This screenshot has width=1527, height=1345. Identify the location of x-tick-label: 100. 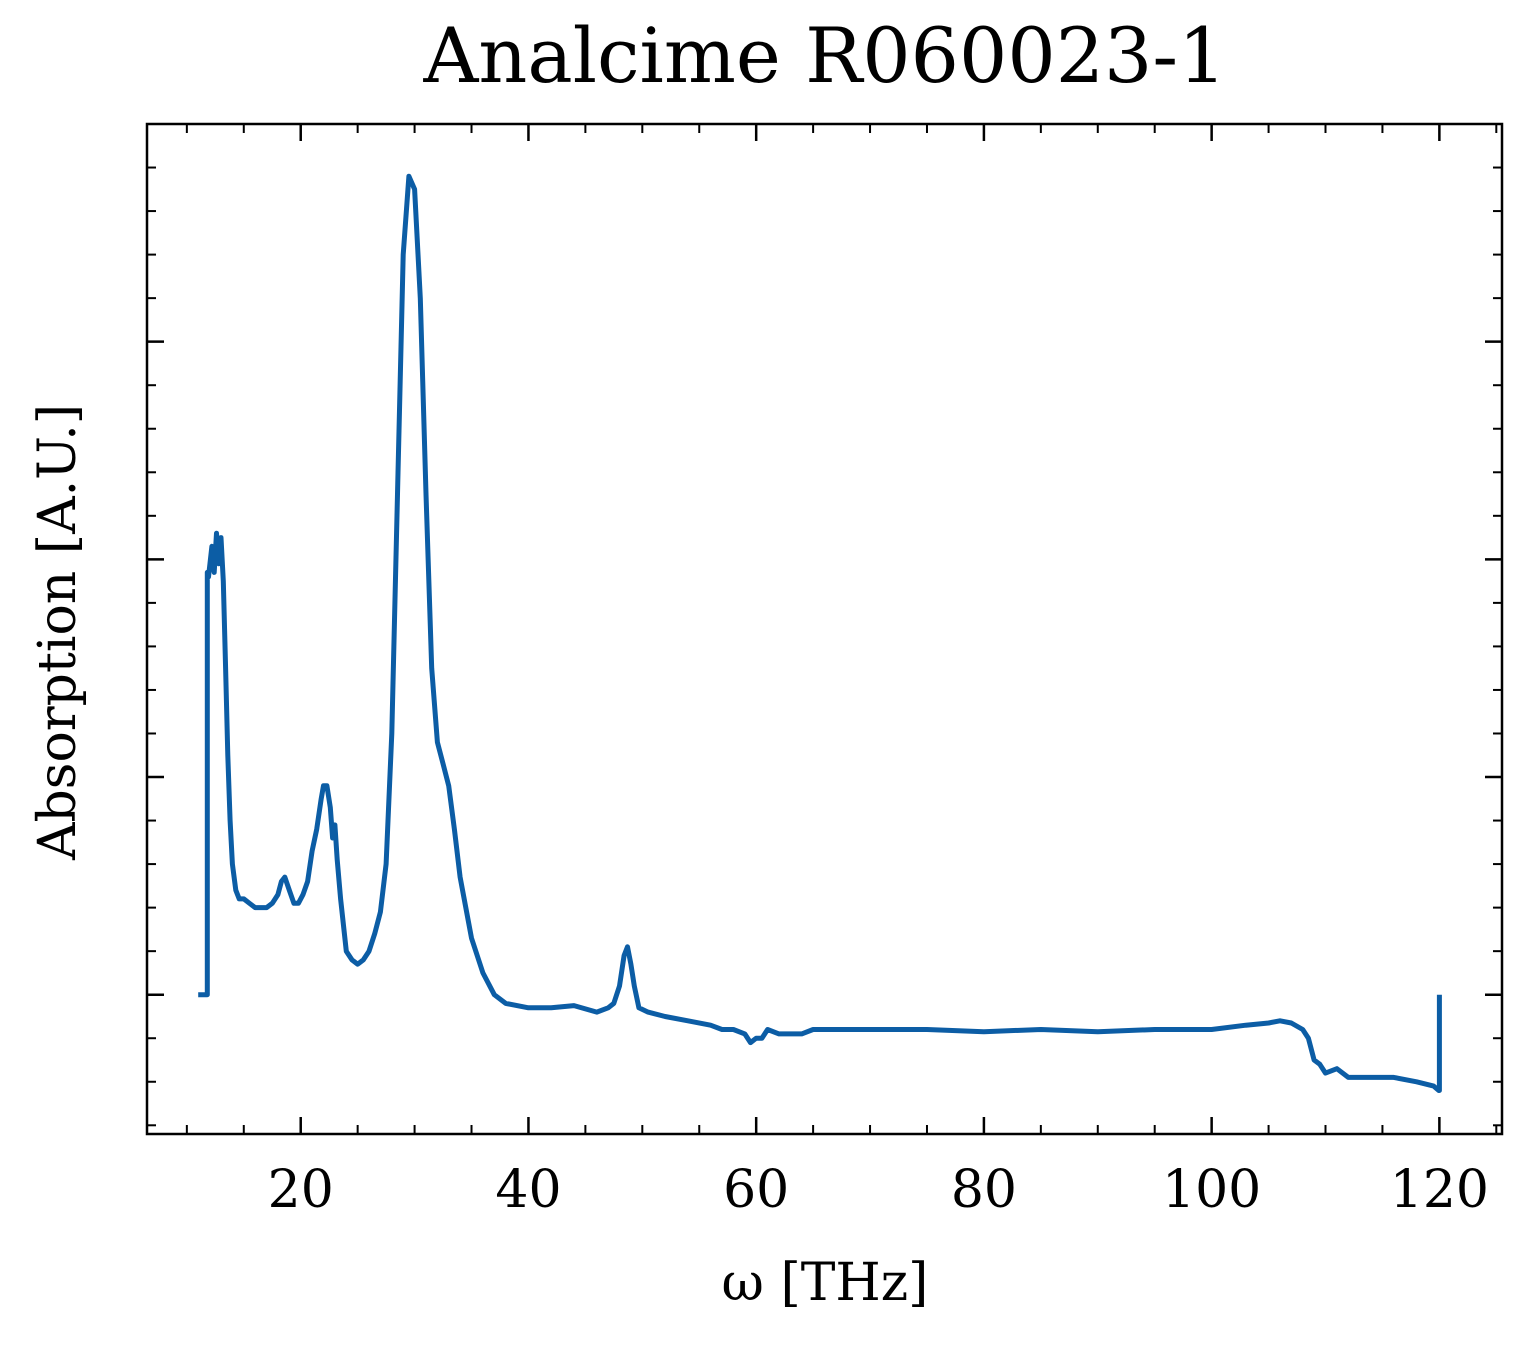
(1211, 1190).